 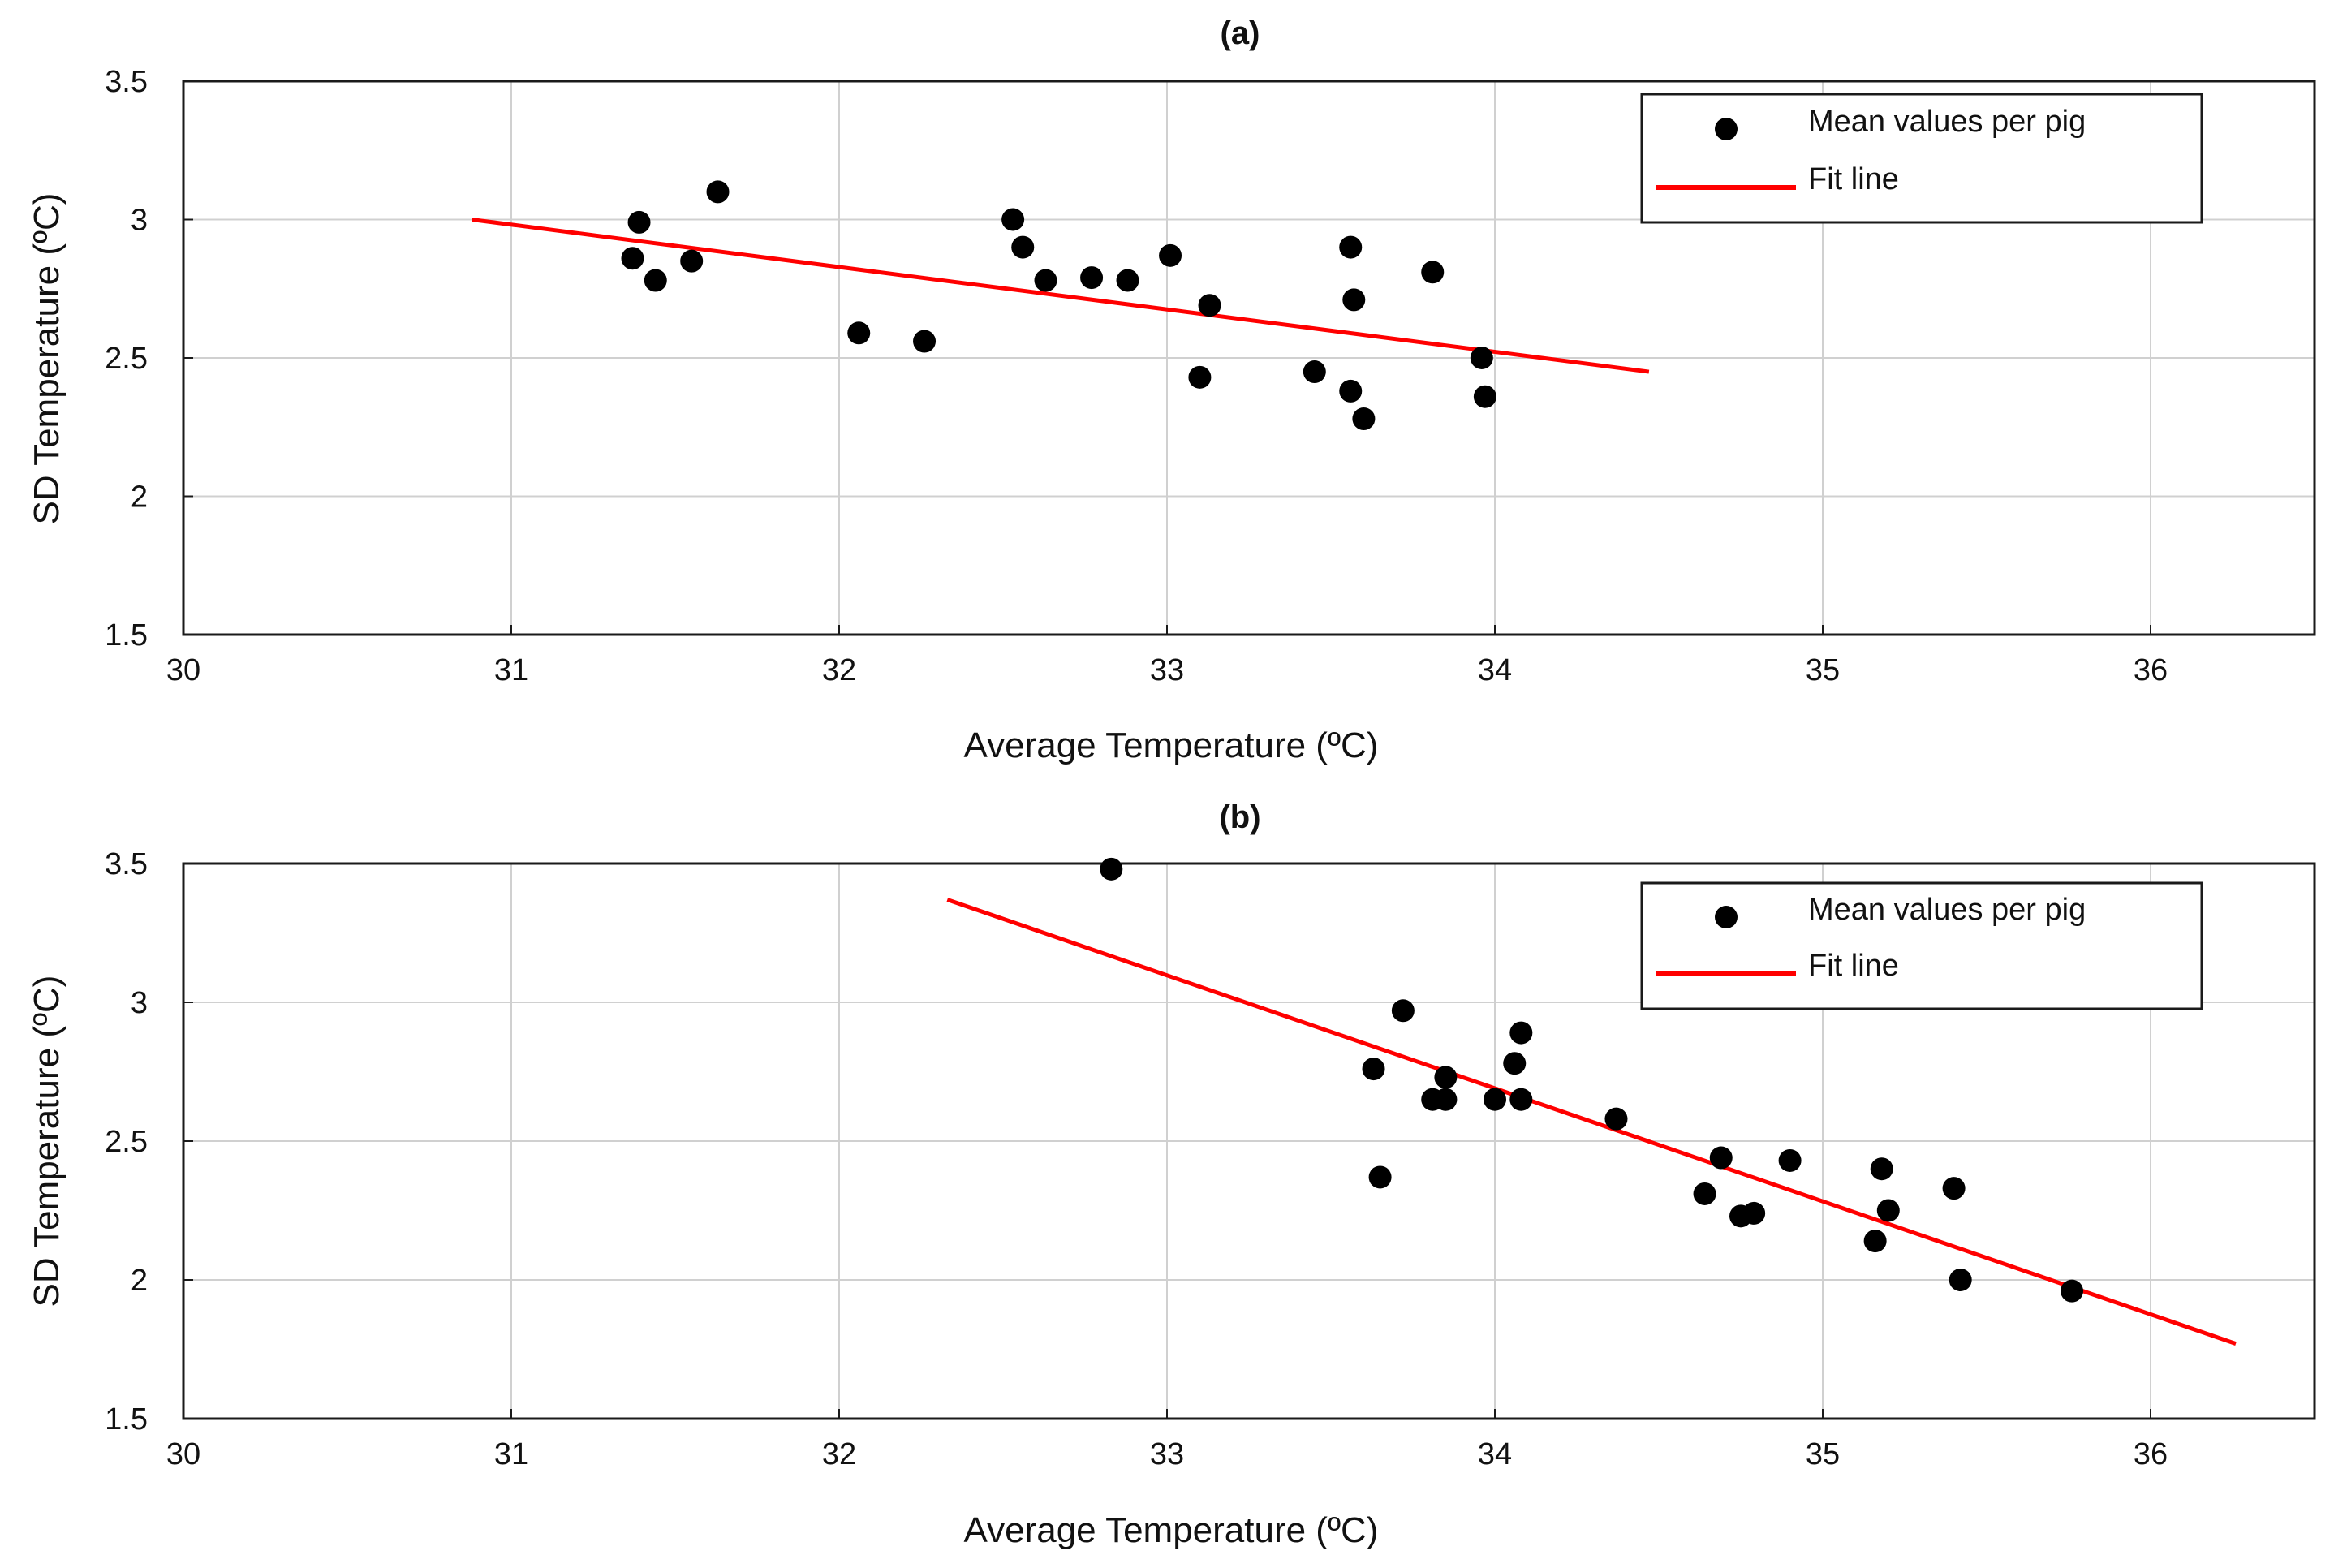 What do you see at coordinates (1239, 817) in the screenshot?
I see `panel-title: (b)` at bounding box center [1239, 817].